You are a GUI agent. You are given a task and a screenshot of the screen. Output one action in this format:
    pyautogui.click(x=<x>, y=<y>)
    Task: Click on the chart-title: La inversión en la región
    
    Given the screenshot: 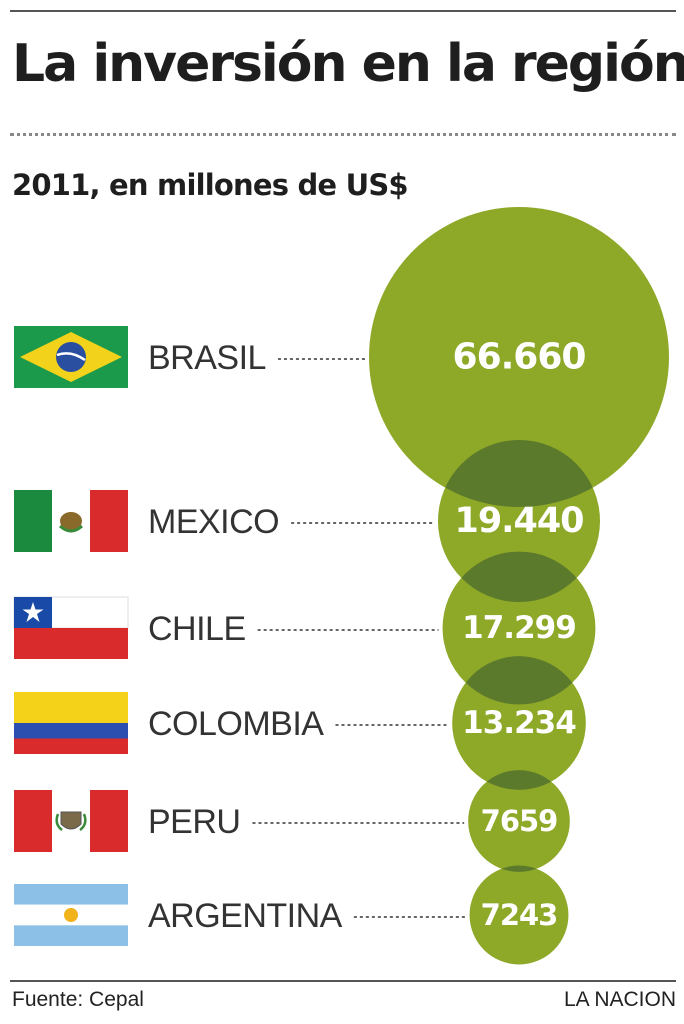 What is the action you would take?
    pyautogui.click(x=348, y=64)
    